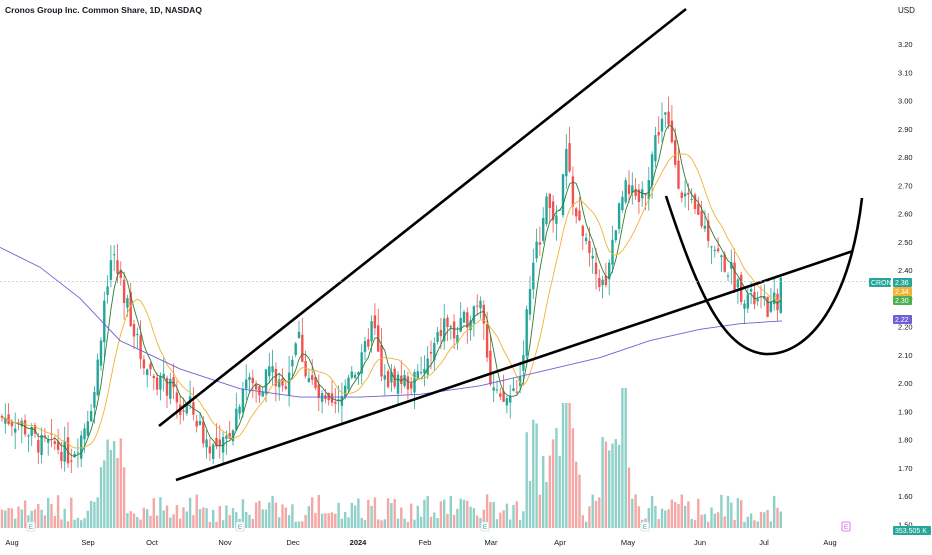  What do you see at coordinates (491, 542) in the screenshot?
I see `x-tick-label: Mar` at bounding box center [491, 542].